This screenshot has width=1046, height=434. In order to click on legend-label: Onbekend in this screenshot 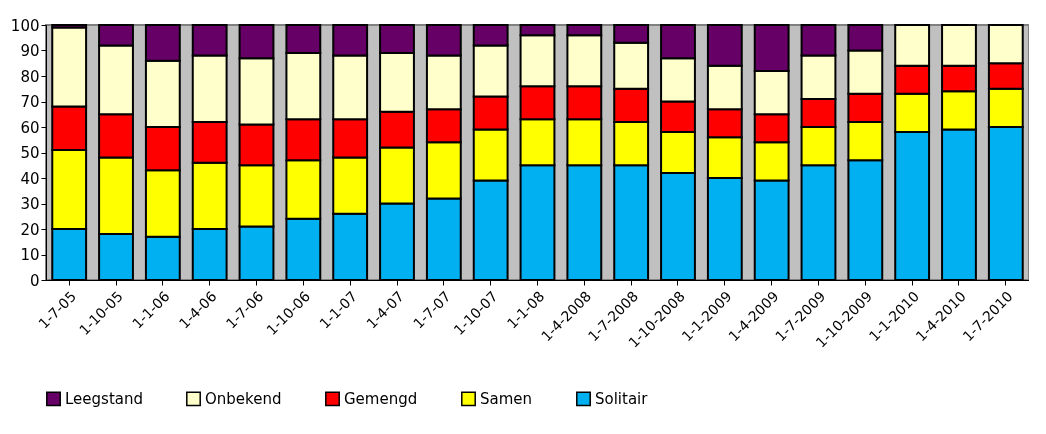, I will do `click(243, 398)`.